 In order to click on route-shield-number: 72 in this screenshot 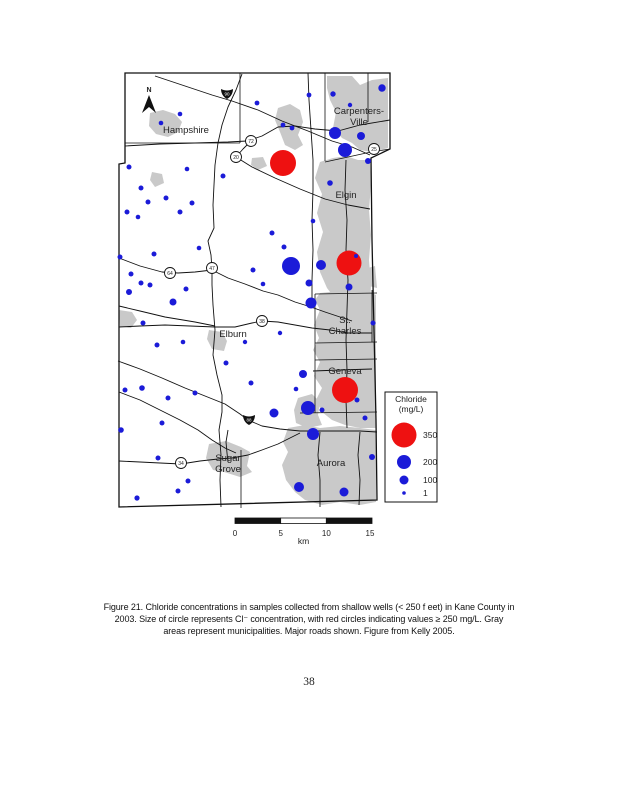, I will do `click(251, 142)`.